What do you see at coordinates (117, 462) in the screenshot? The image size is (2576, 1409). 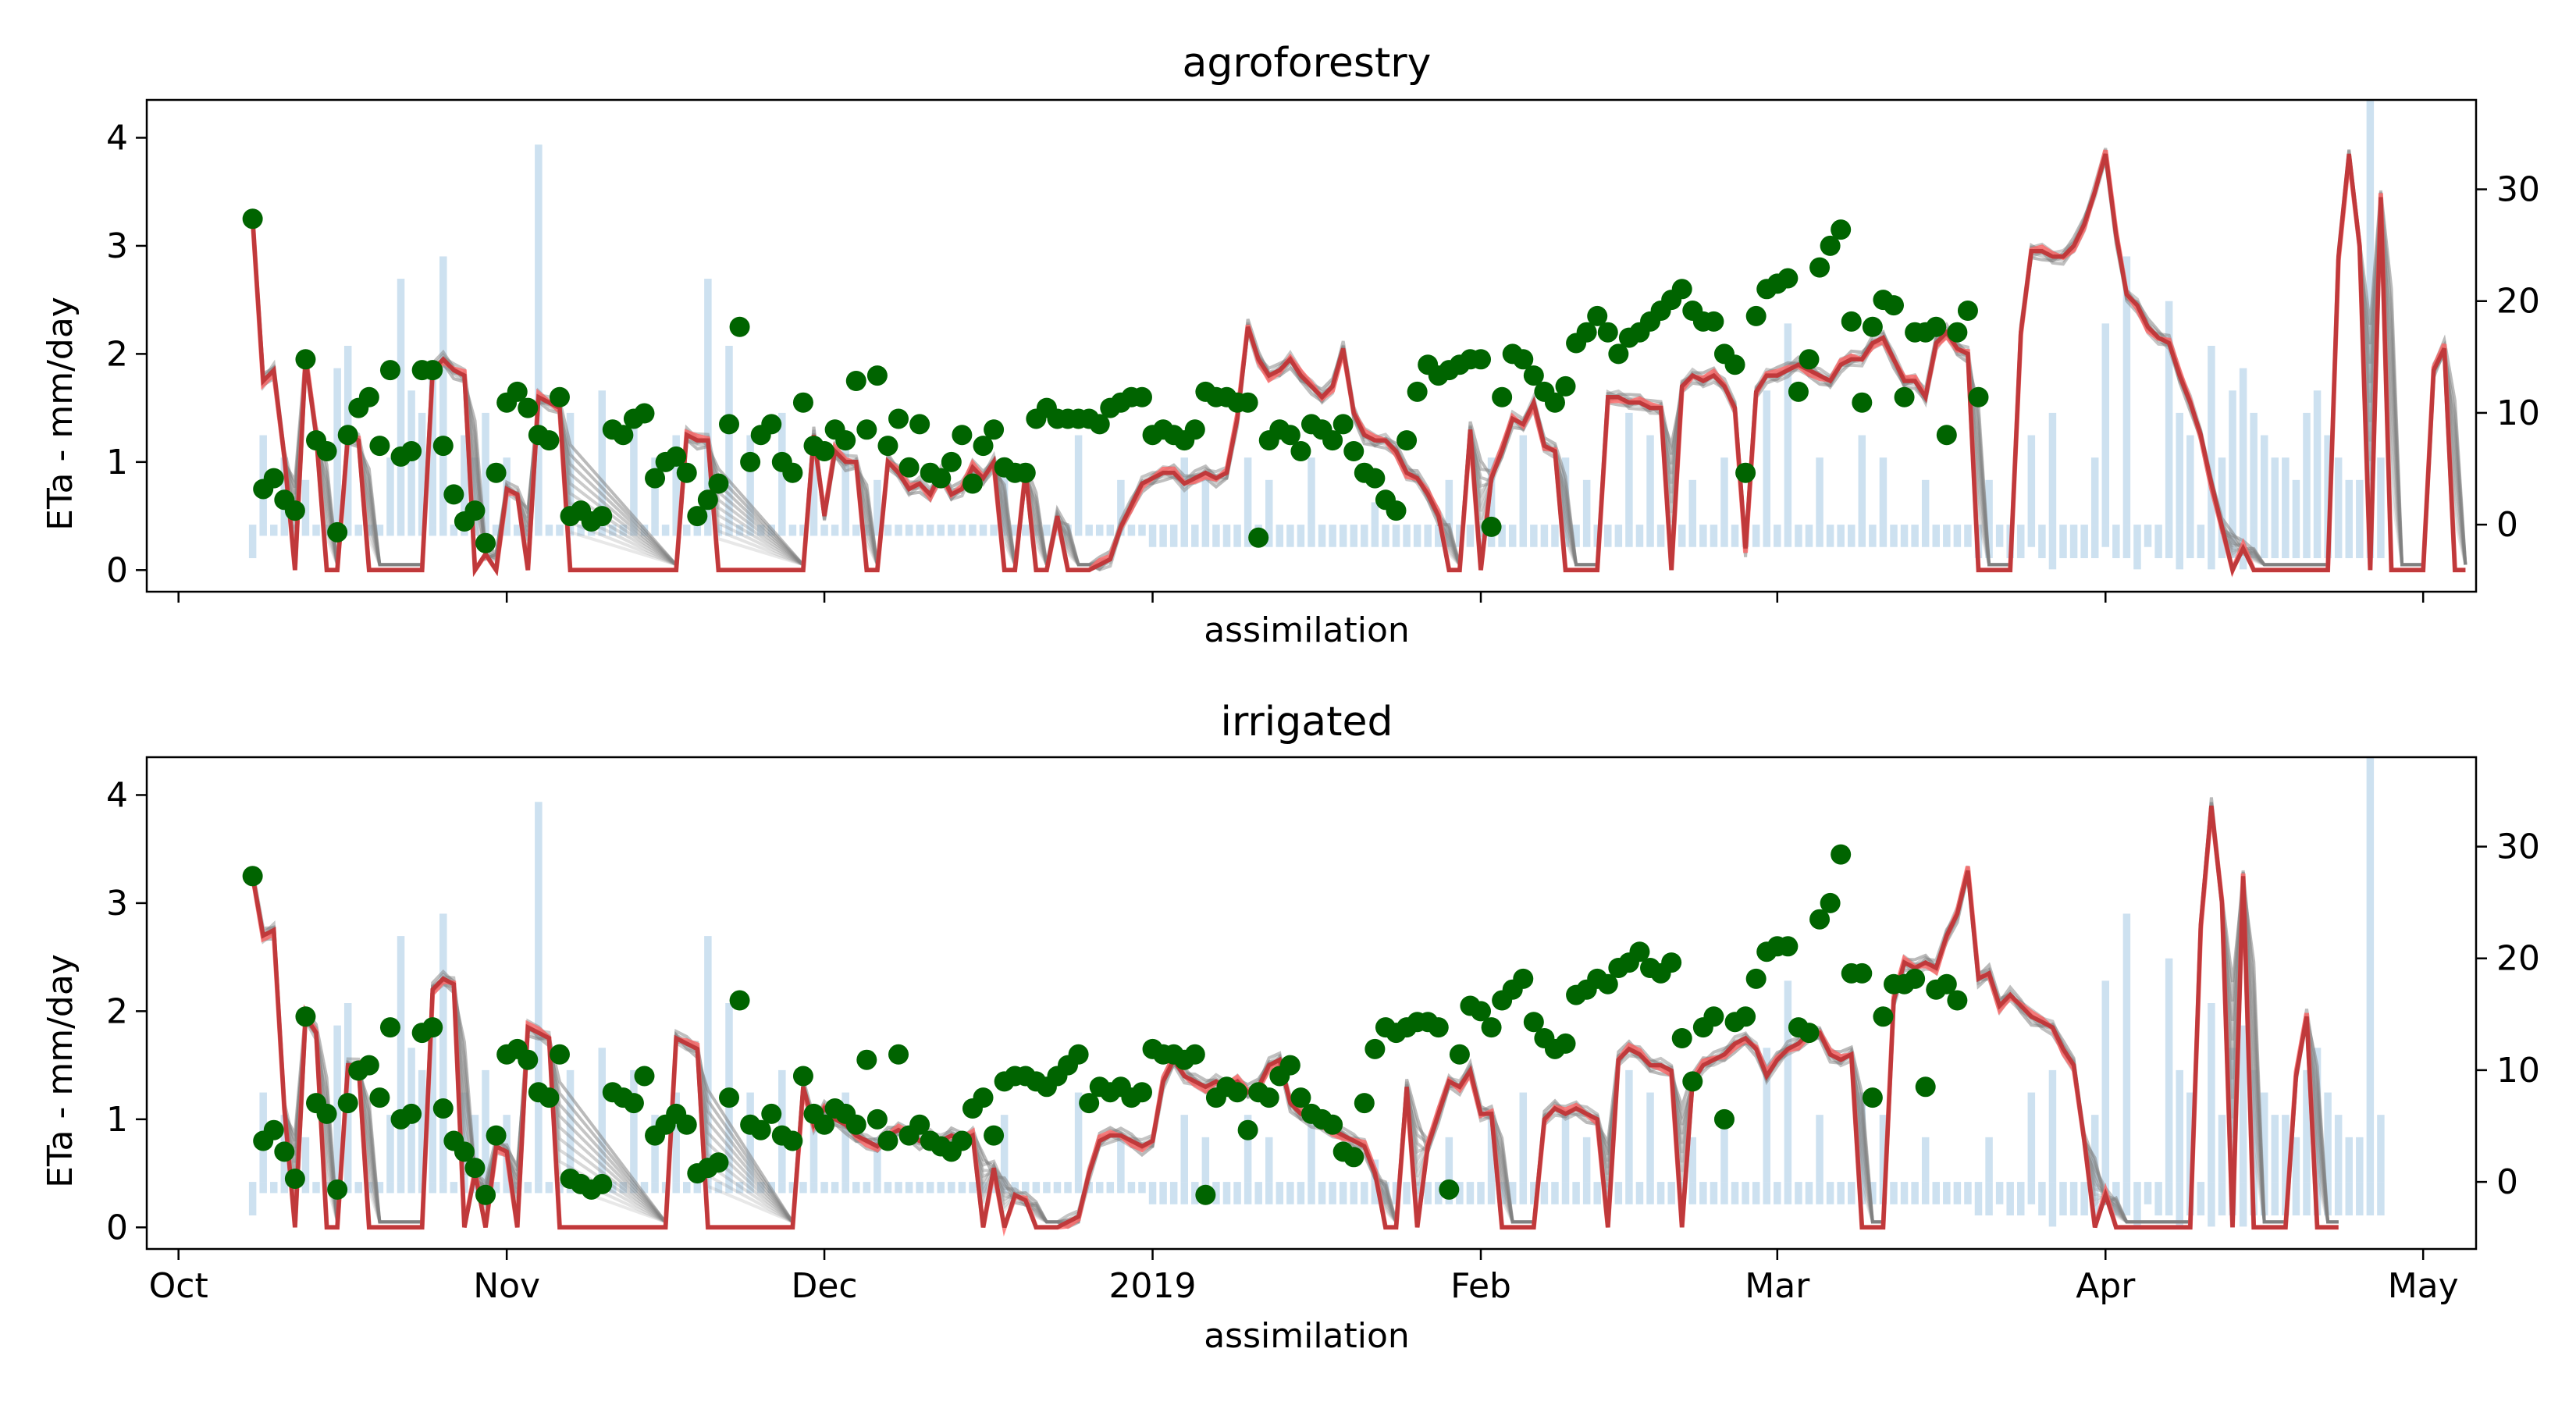 I see `y-tick-label: 1` at bounding box center [117, 462].